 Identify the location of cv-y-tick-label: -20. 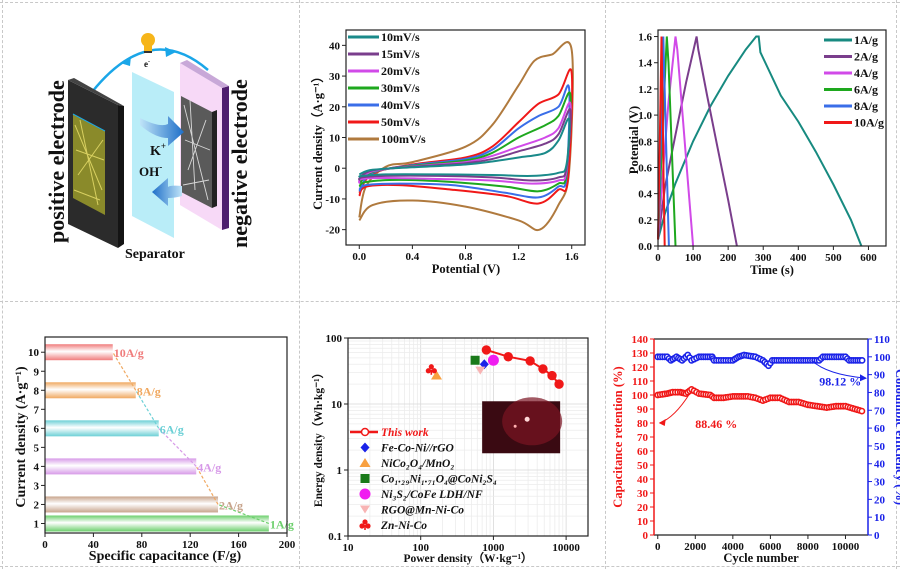
(332, 231).